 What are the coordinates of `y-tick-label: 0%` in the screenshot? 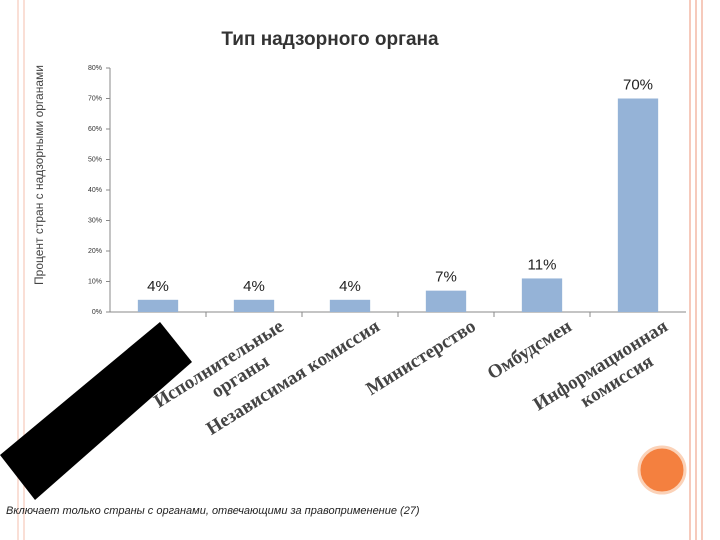 It's located at (97, 312).